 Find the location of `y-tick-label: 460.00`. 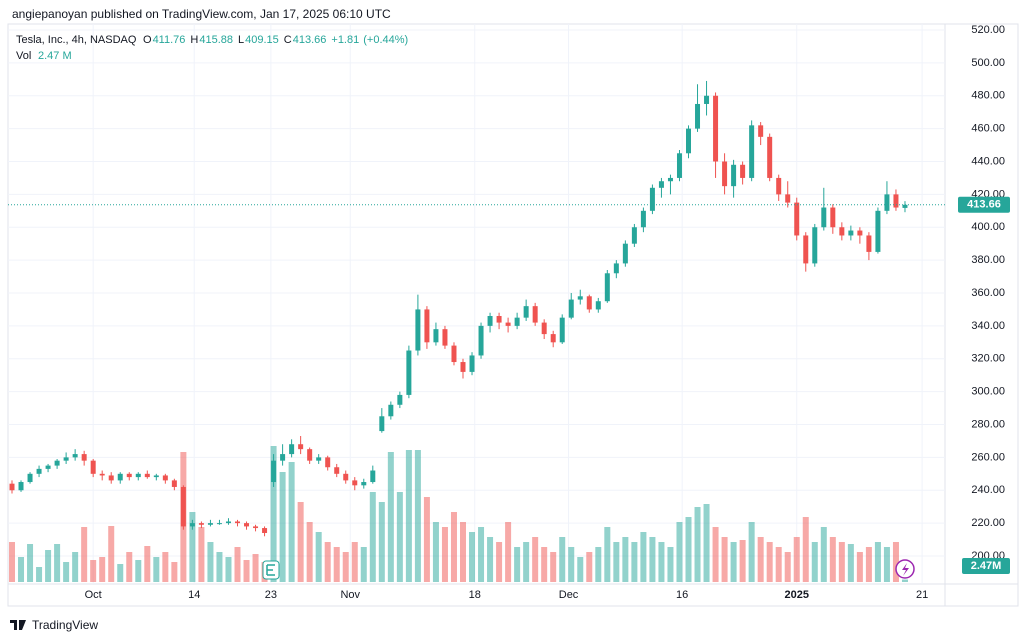

y-tick-label: 460.00 is located at coordinates (988, 129).